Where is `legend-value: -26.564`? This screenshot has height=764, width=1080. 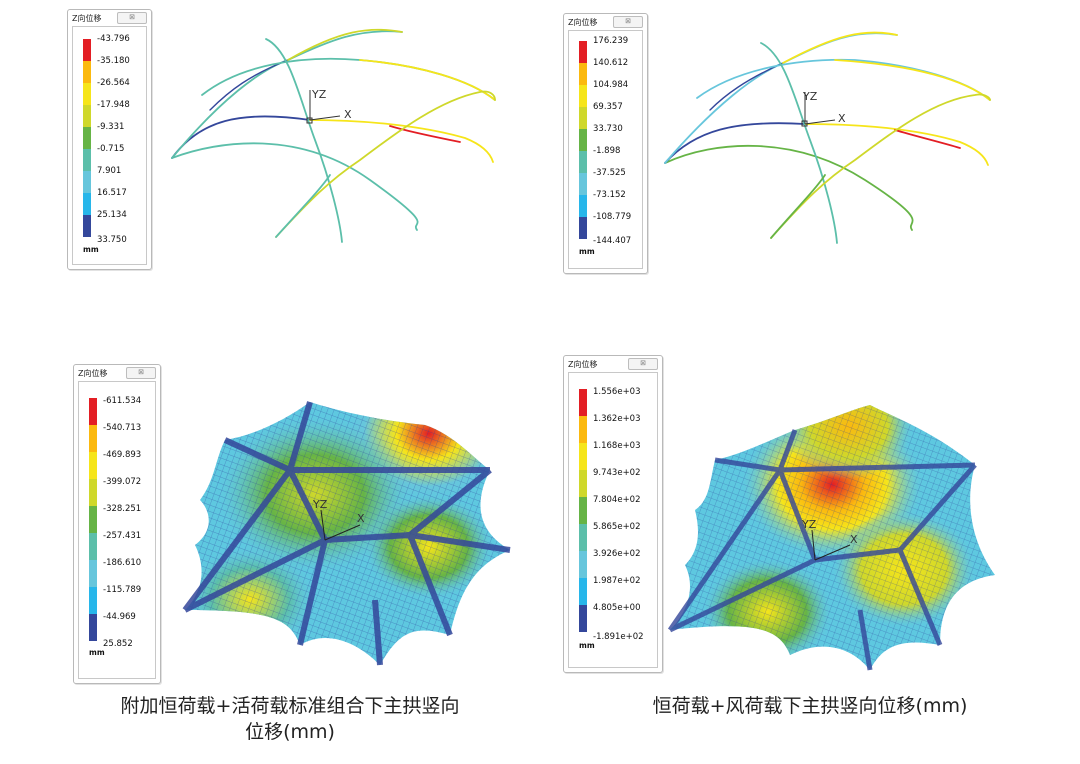 legend-value: -26.564 is located at coordinates (113, 83).